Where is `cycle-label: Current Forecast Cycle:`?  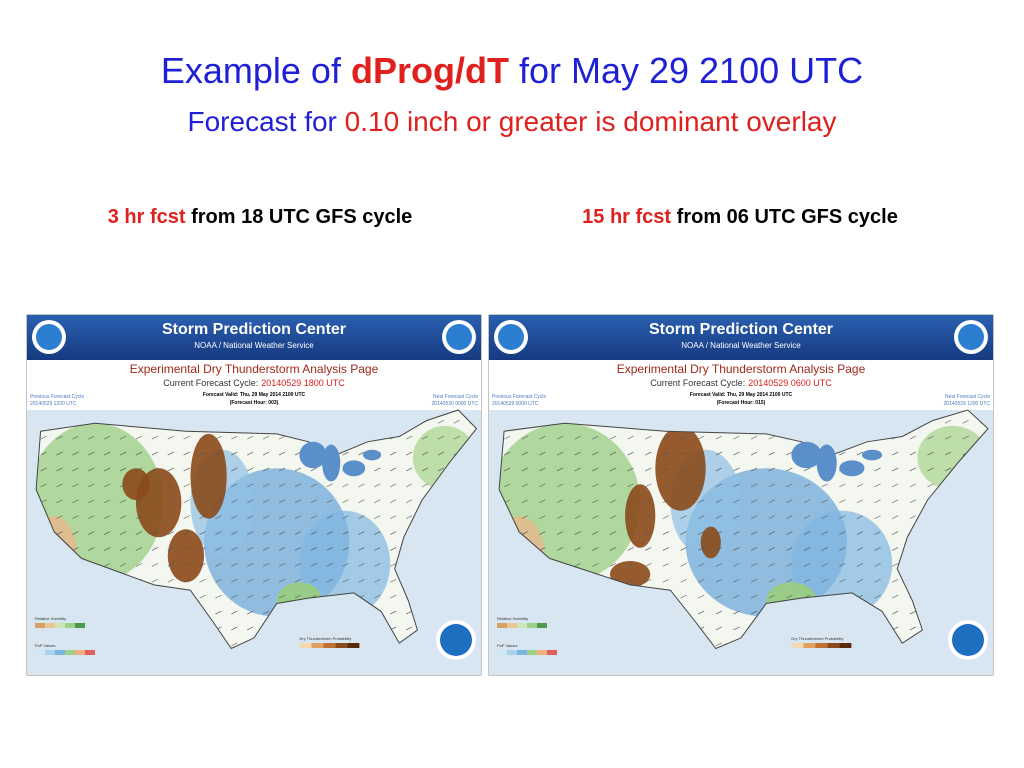 cycle-label: Current Forecast Cycle: is located at coordinates (210, 383).